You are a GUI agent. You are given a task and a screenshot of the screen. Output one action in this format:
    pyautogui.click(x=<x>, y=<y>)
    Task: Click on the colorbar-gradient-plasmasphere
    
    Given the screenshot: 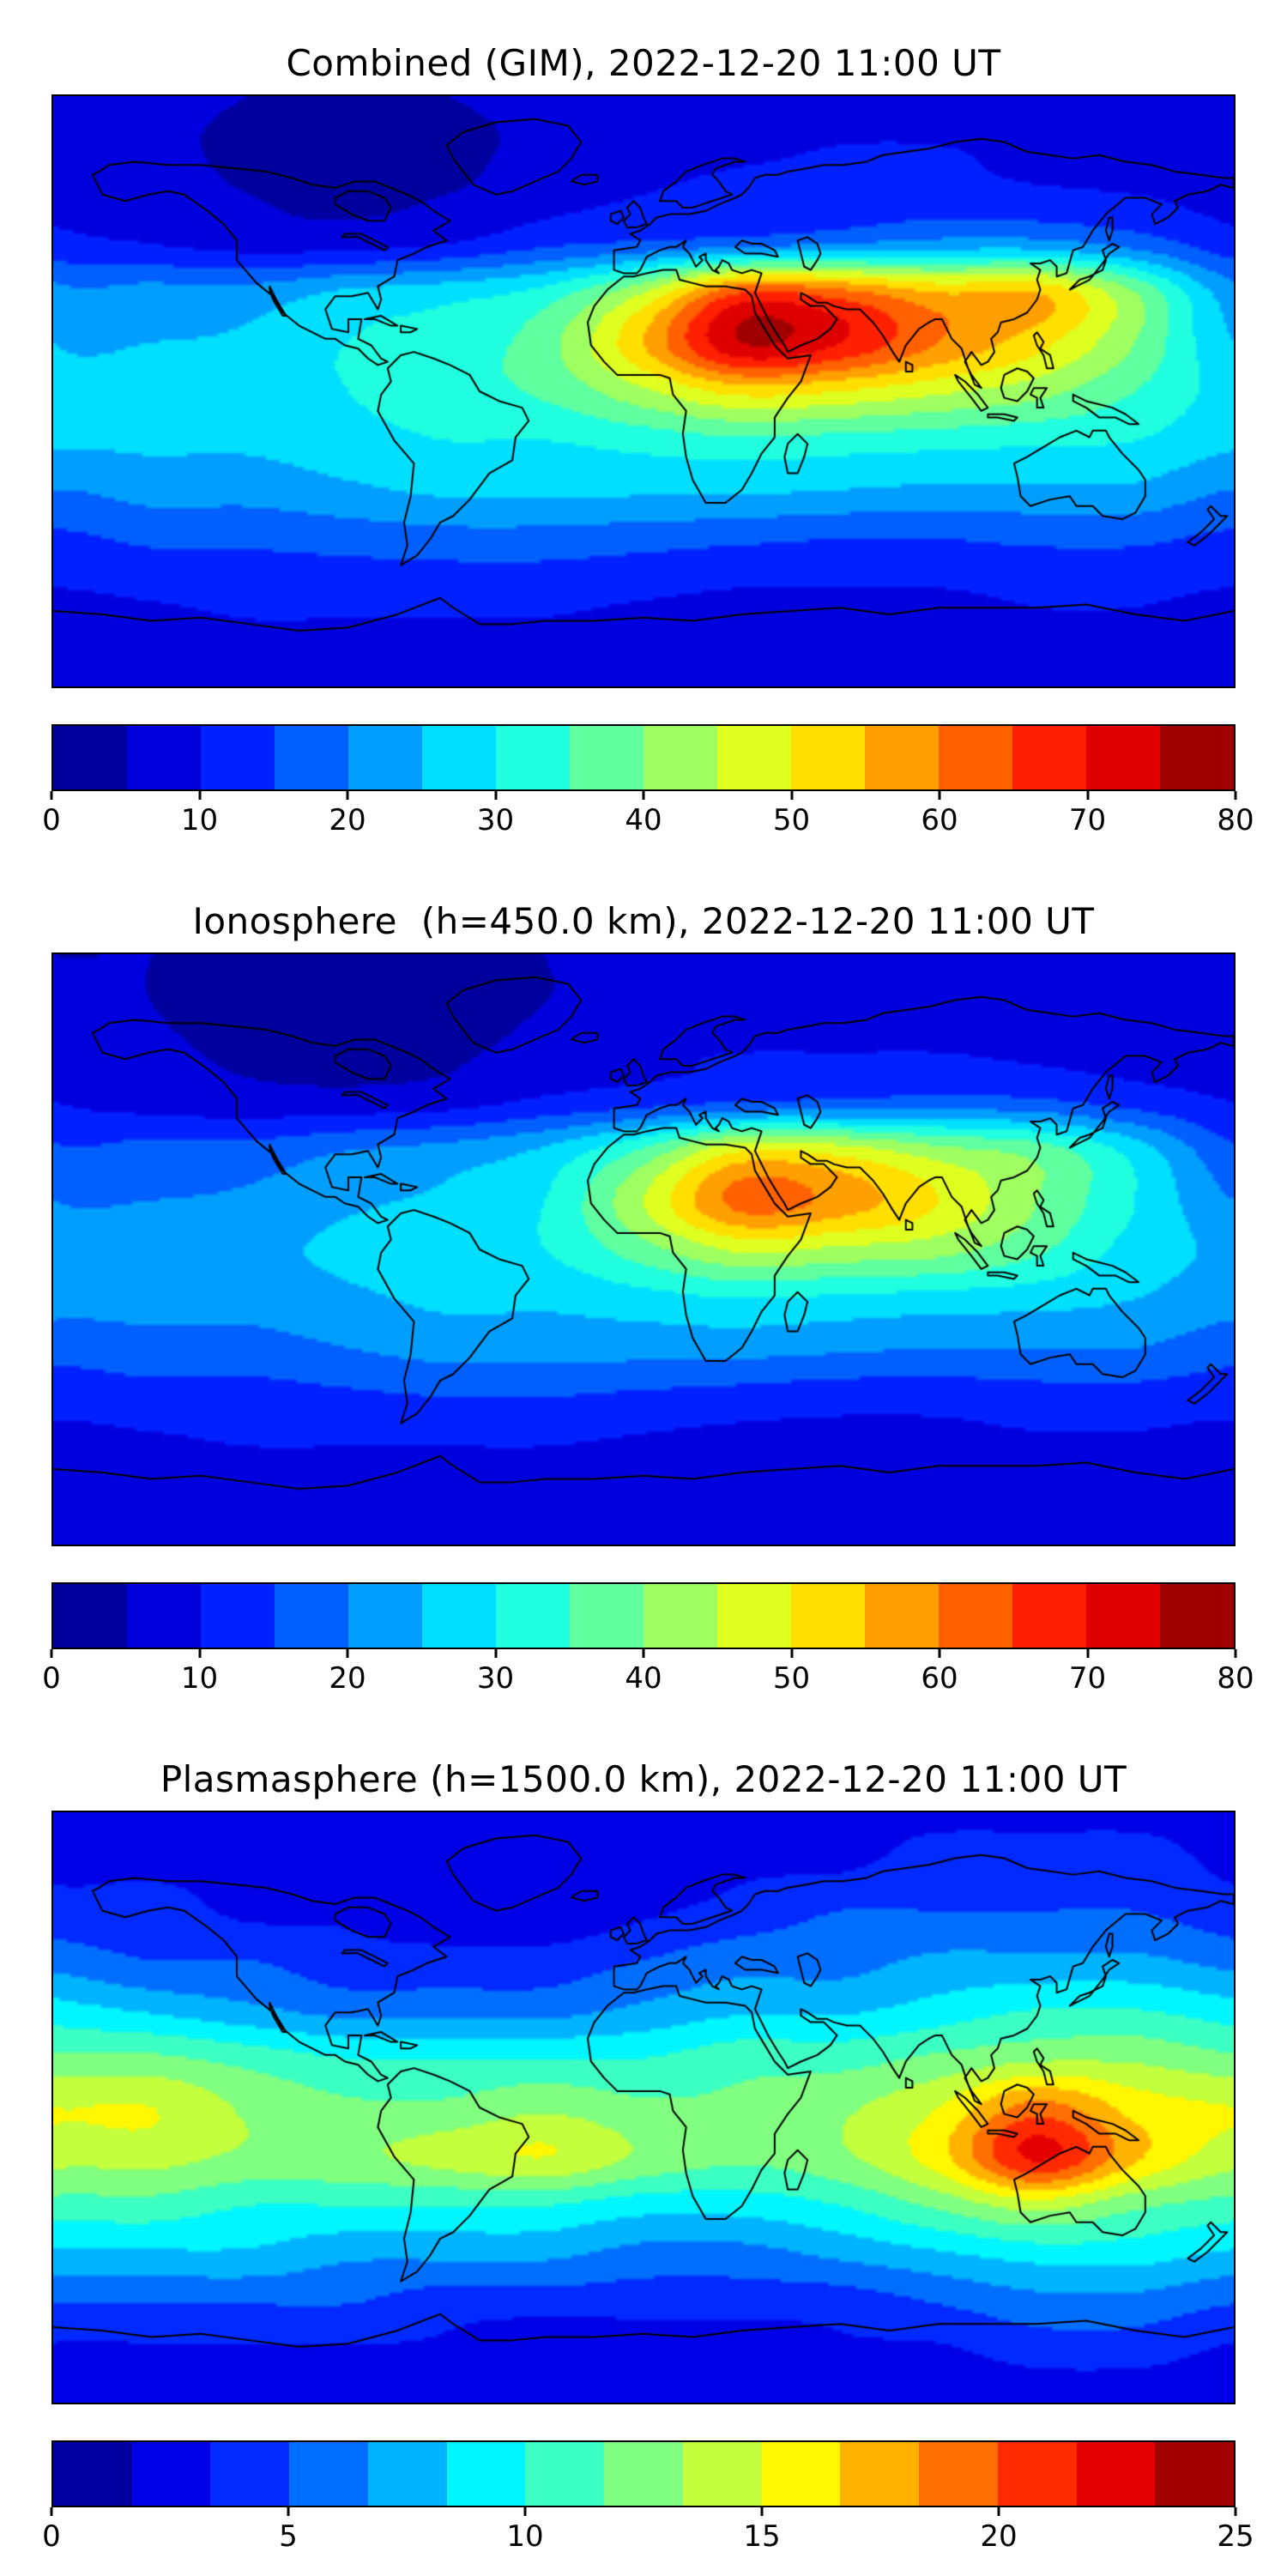 What is the action you would take?
    pyautogui.click(x=644, y=2474)
    